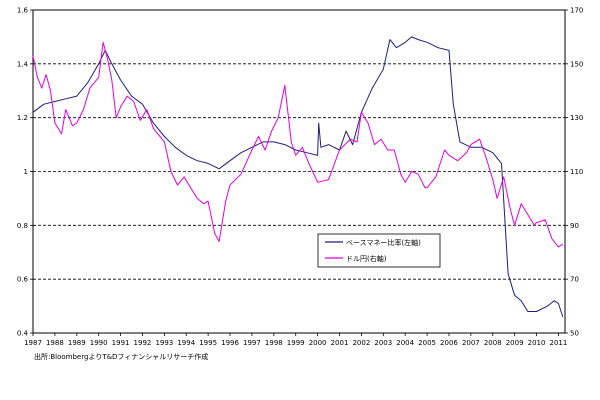 The height and width of the screenshot is (400, 600). What do you see at coordinates (23, 334) in the screenshot?
I see `y-left-tick-label-0: 0.4` at bounding box center [23, 334].